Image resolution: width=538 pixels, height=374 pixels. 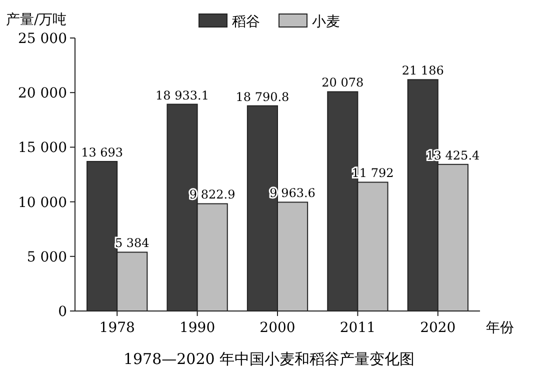 What do you see at coordinates (263, 97) in the screenshot?
I see `data-label: 18 790.8` at bounding box center [263, 97].